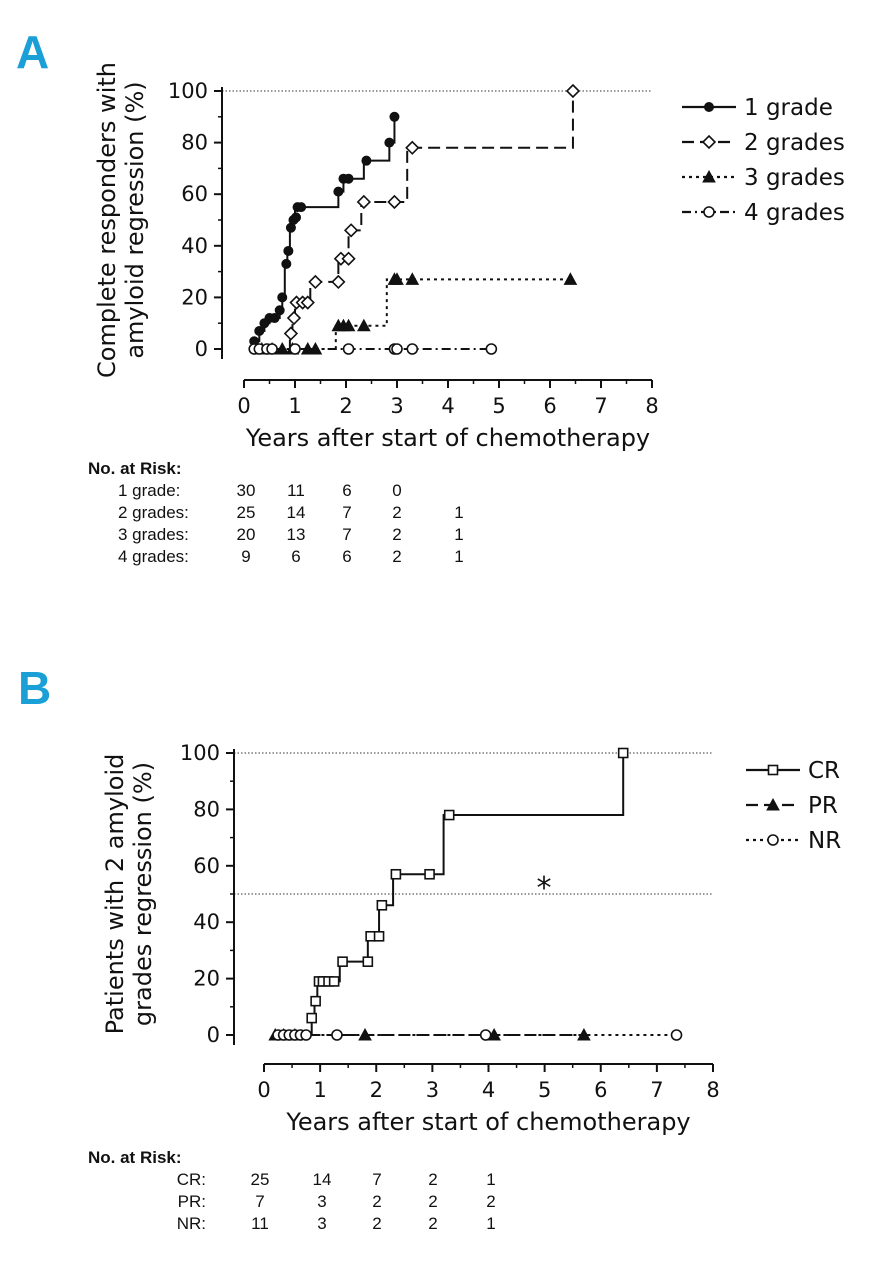  What do you see at coordinates (153, 556) in the screenshot?
I see `risk-row-label: 4 grades:` at bounding box center [153, 556].